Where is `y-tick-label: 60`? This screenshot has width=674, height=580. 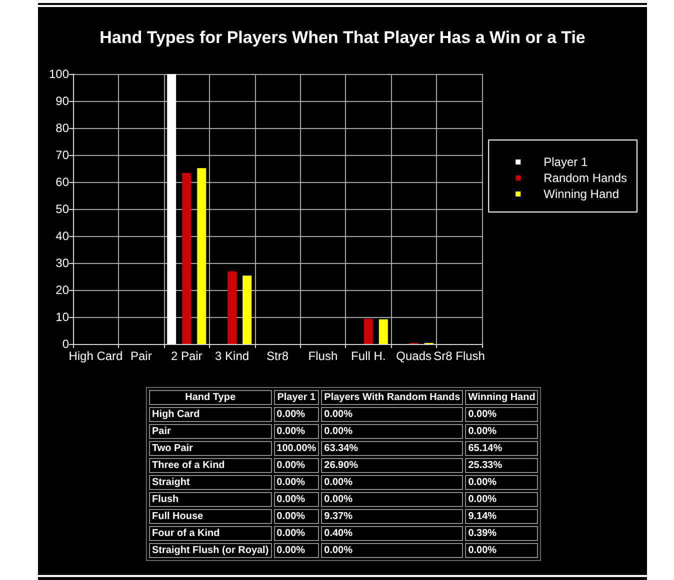
y-tick-label: 60 is located at coordinates (63, 182).